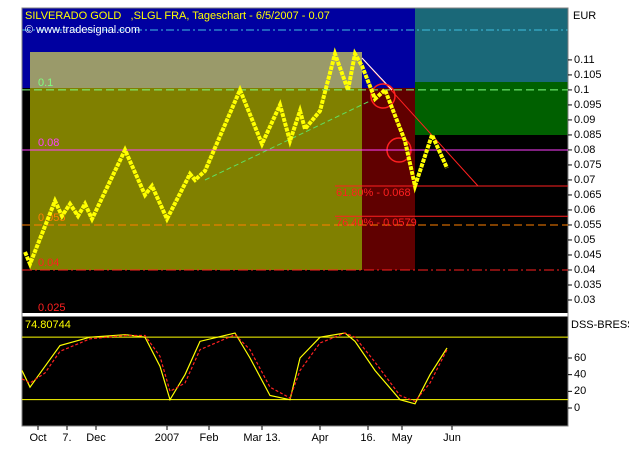  I want to click on y-tick-label: 0.04, so click(584, 270).